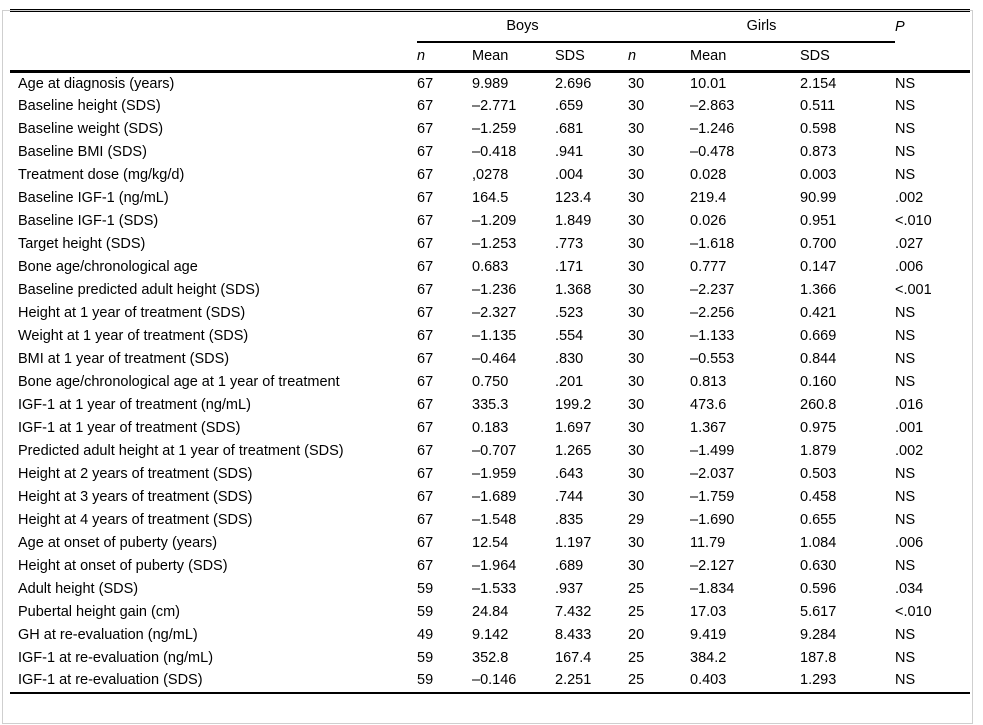 This screenshot has height=725, width=983. Describe the element at coordinates (932, 57) in the screenshot. I see `p-header-spacer` at that location.